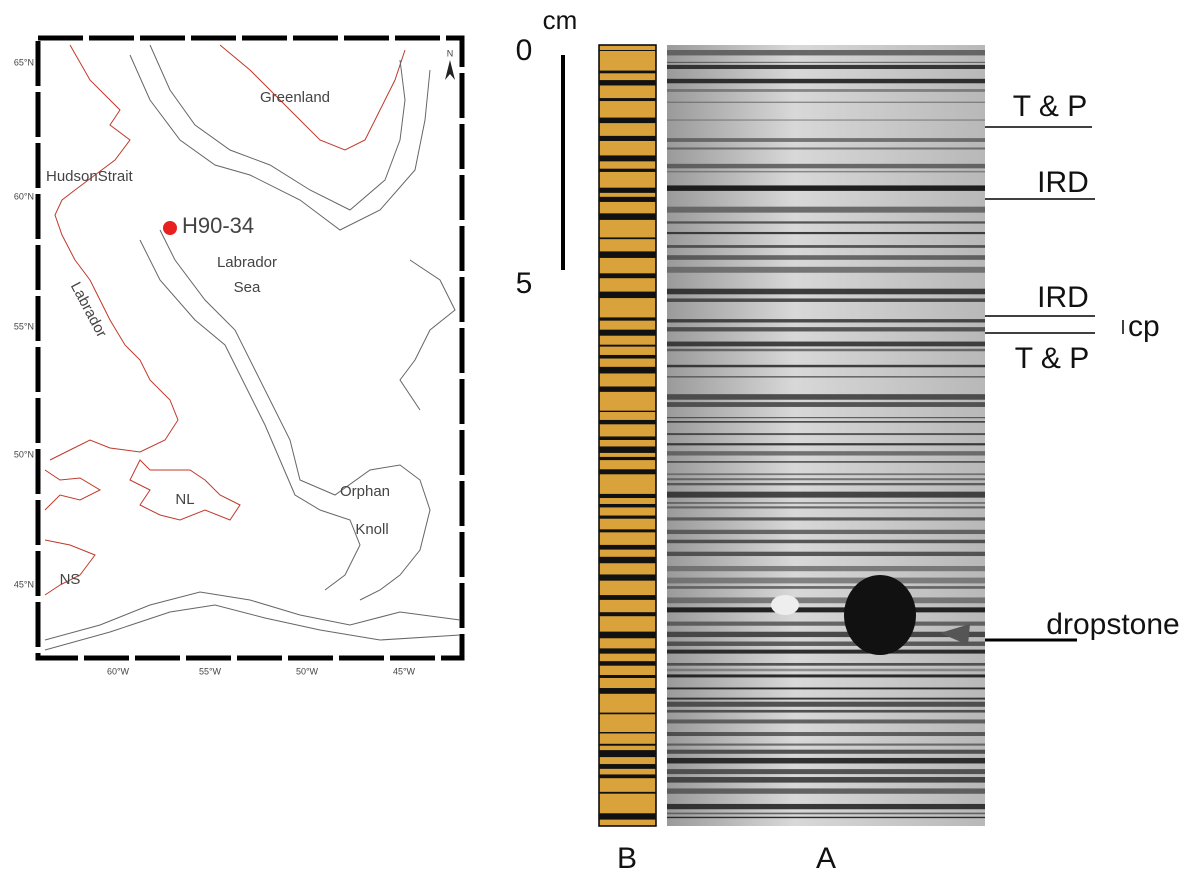  What do you see at coordinates (785, 605) in the screenshot?
I see `clast` at bounding box center [785, 605].